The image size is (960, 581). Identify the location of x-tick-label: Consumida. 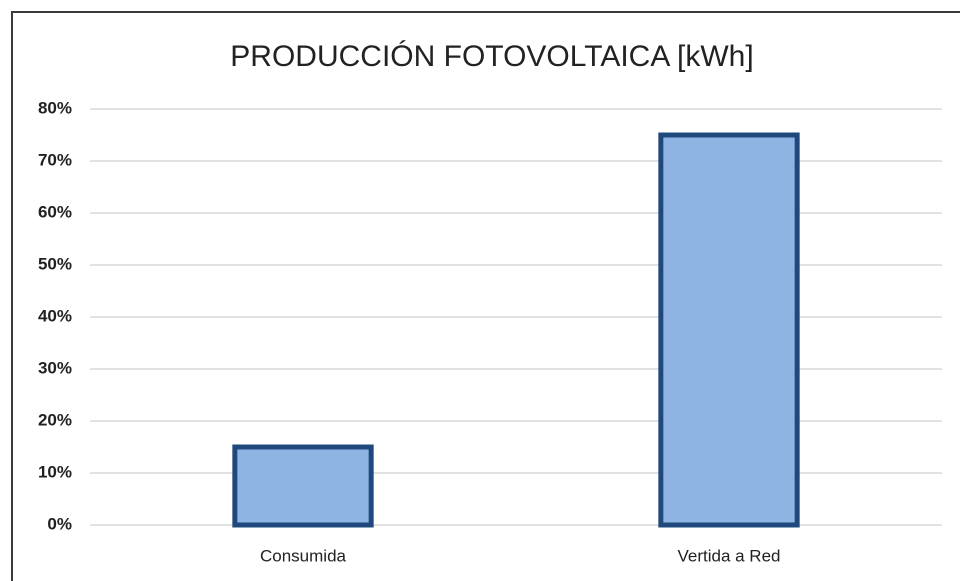
(303, 555).